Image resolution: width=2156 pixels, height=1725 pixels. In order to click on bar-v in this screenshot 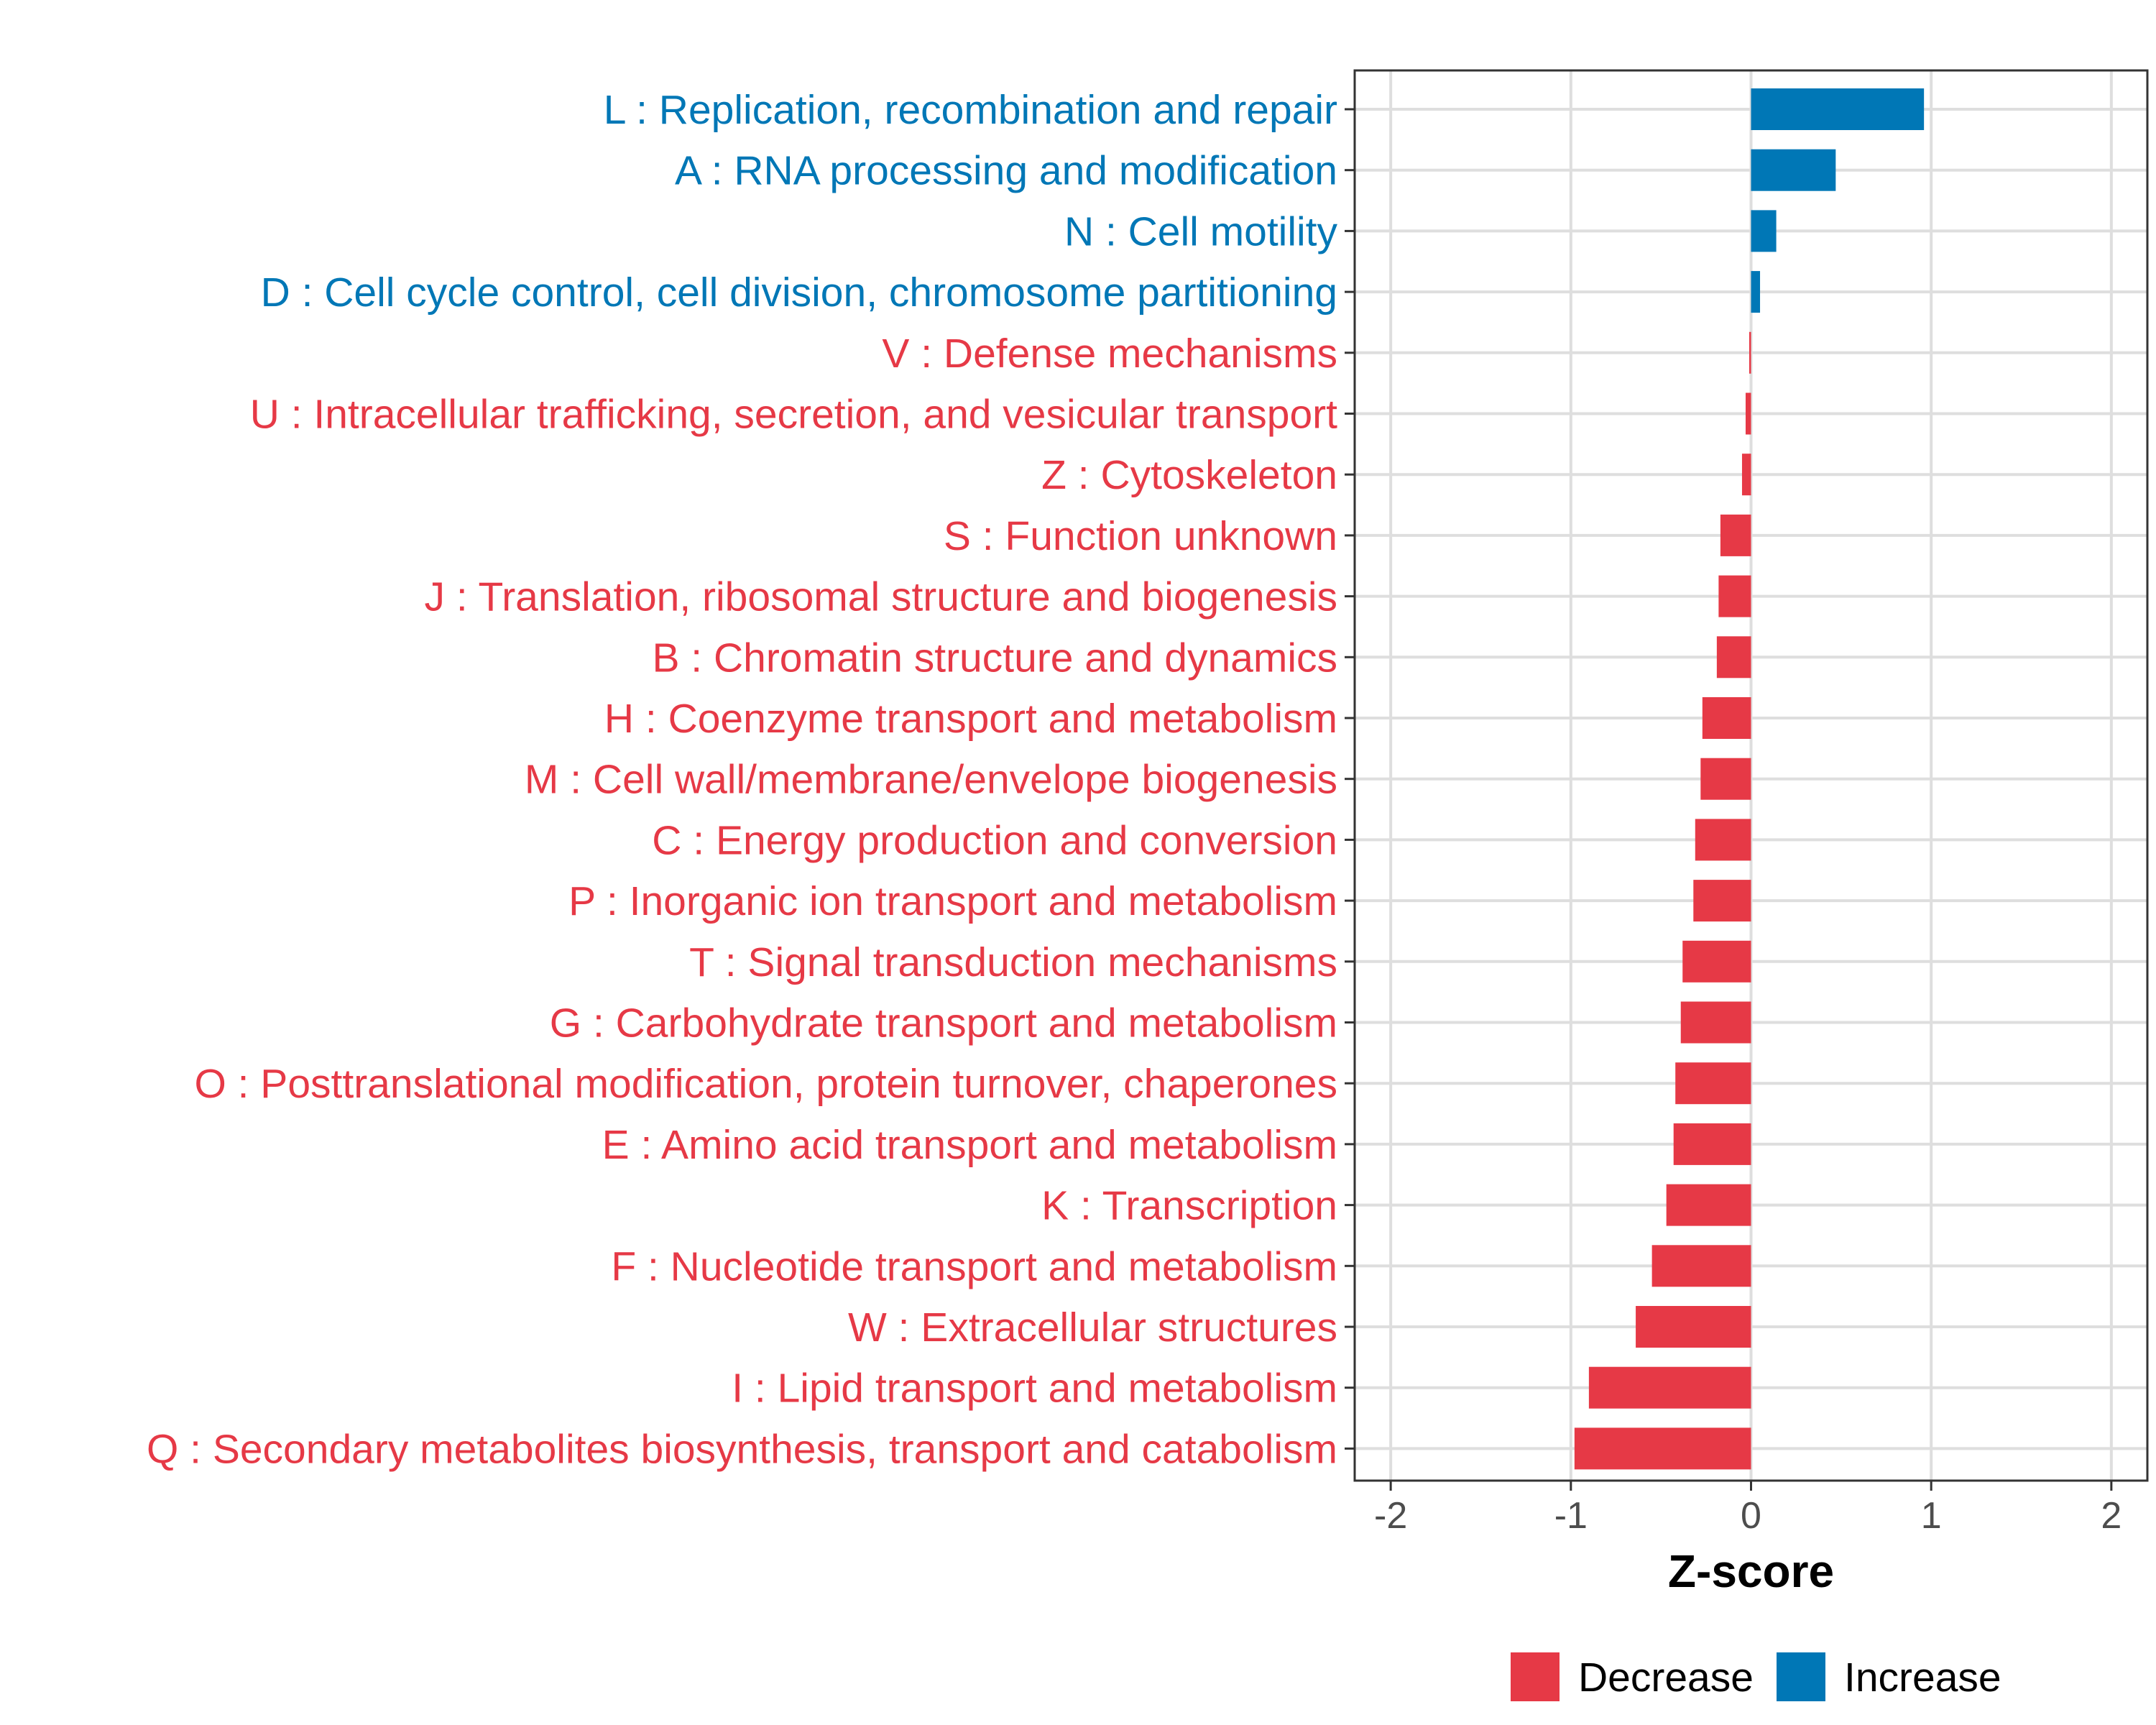, I will do `click(1750, 352)`.